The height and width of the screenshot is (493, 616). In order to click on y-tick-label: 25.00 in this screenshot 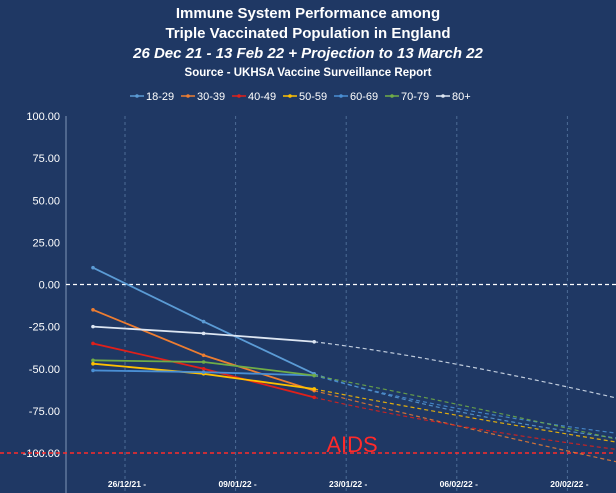, I will do `click(46, 243)`.